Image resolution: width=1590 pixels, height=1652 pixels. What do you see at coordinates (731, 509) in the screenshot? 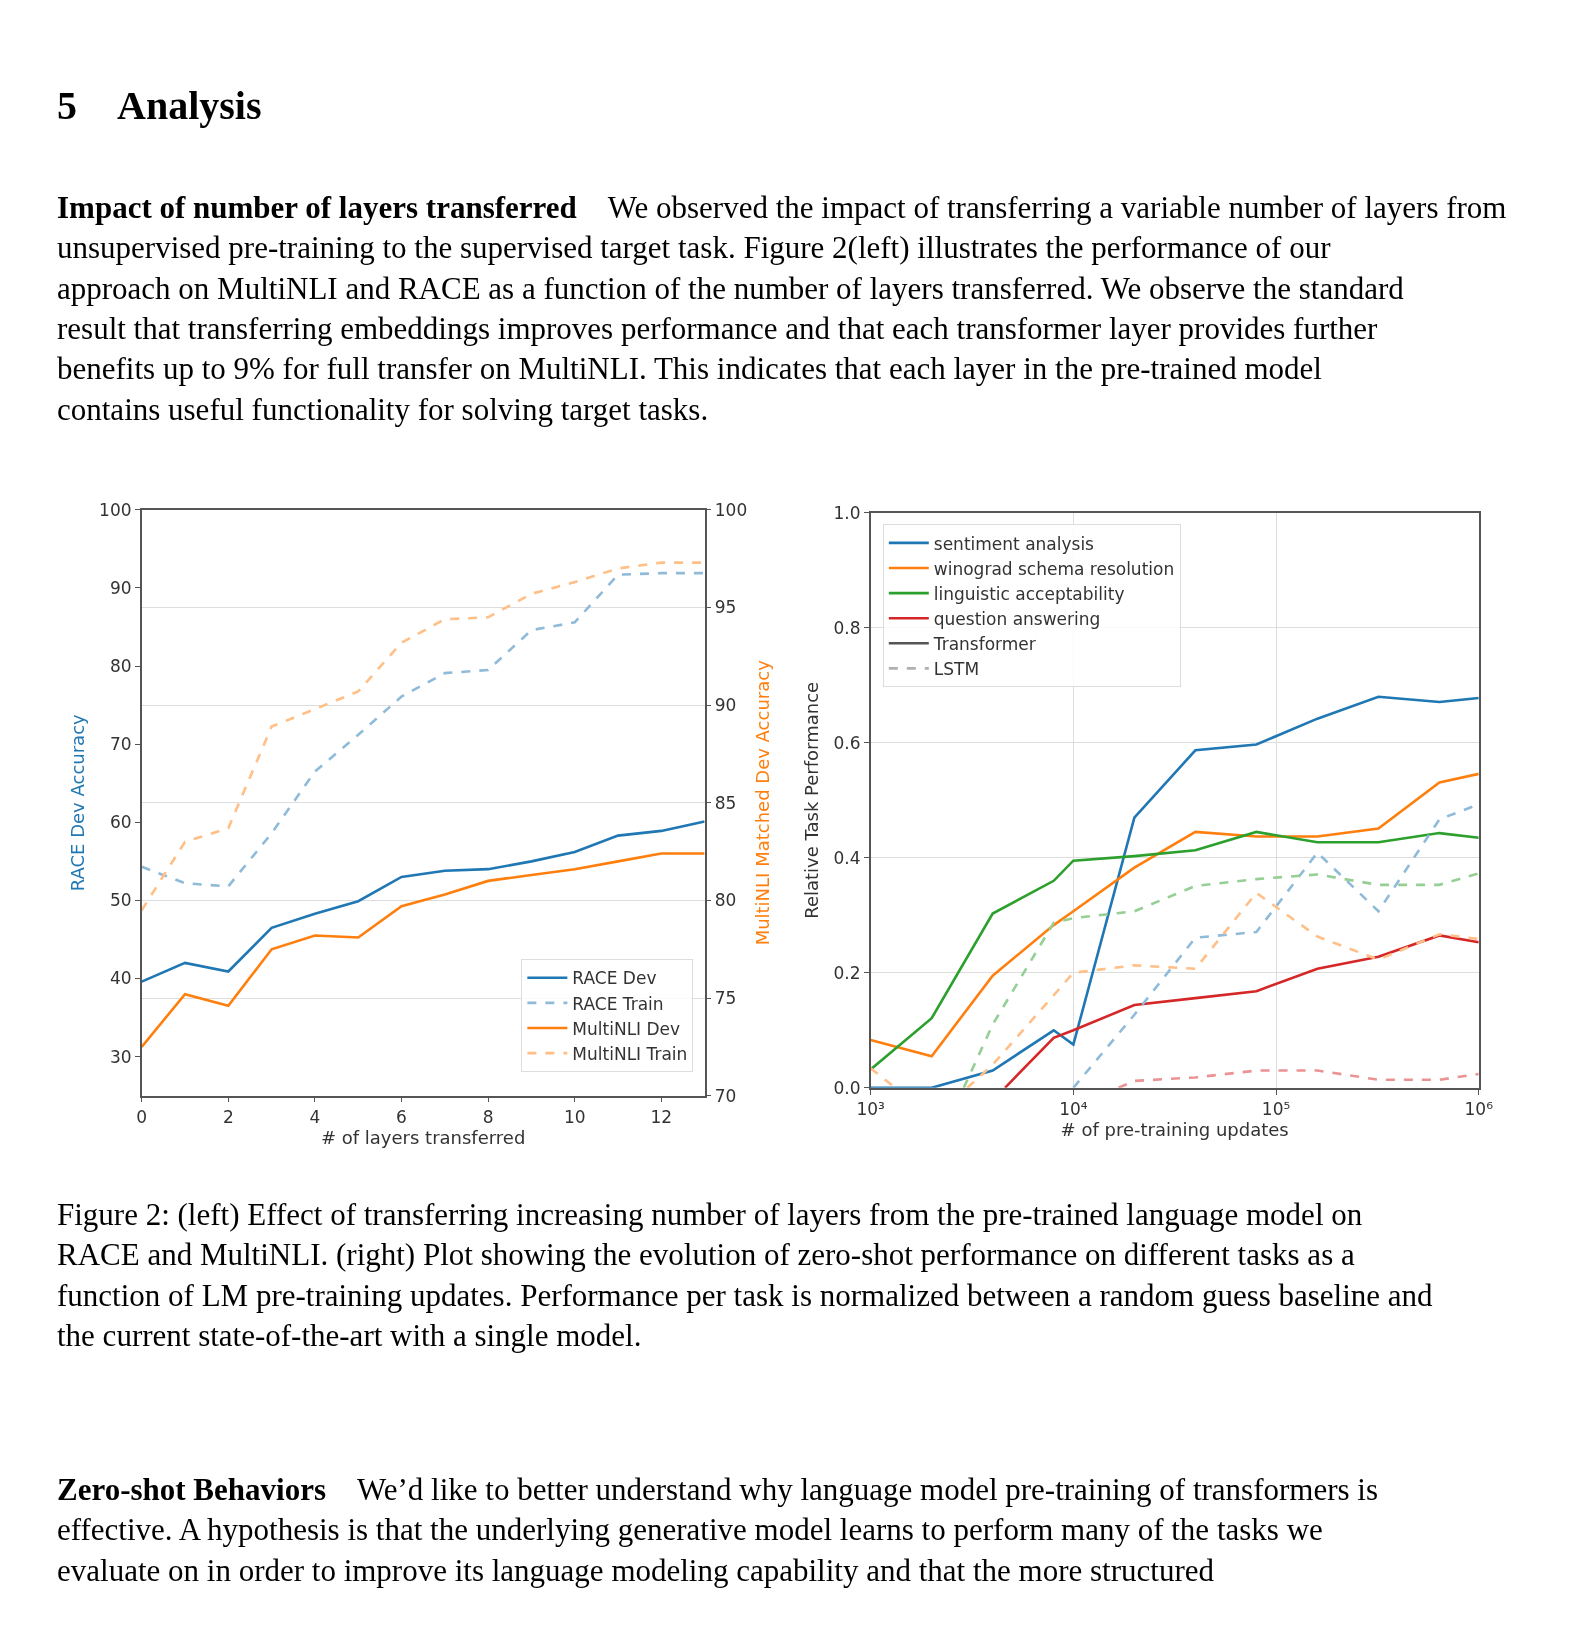
I see `y2-tick-label: 100` at bounding box center [731, 509].